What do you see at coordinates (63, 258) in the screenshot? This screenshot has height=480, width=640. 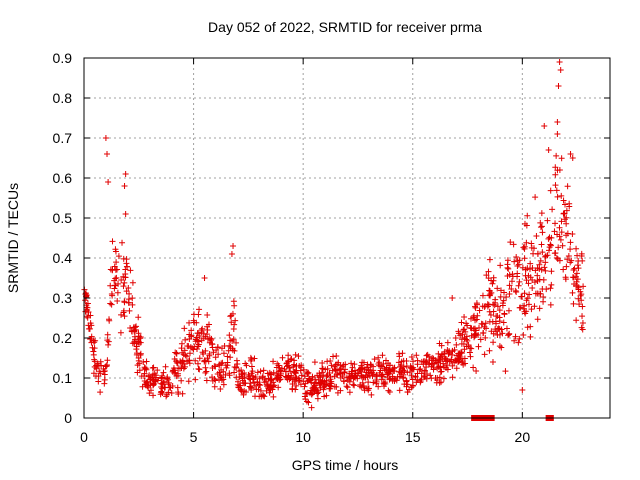 I see `y-tick-label: 0.4` at bounding box center [63, 258].